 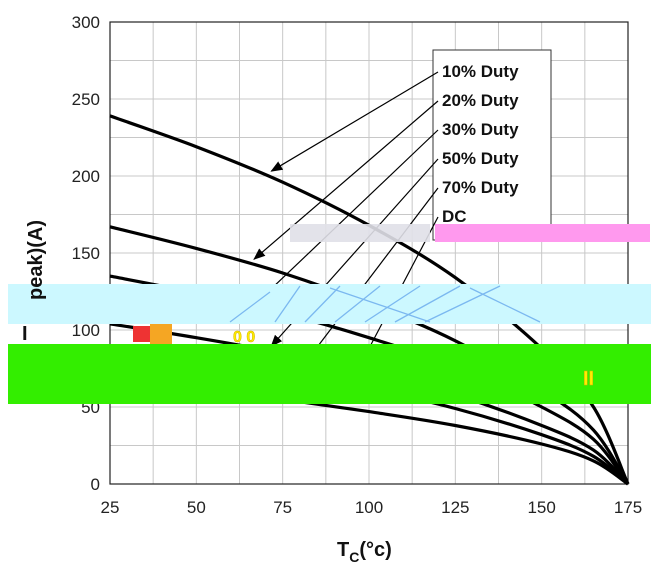 I want to click on x-tick-label: 75, so click(x=282, y=507).